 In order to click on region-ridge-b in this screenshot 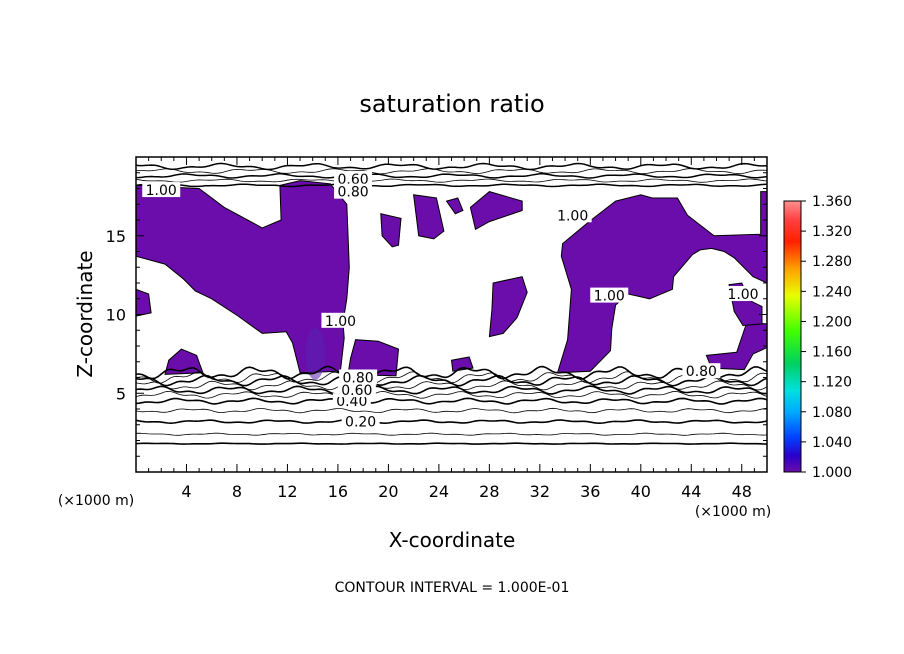, I will do `click(429, 217)`.